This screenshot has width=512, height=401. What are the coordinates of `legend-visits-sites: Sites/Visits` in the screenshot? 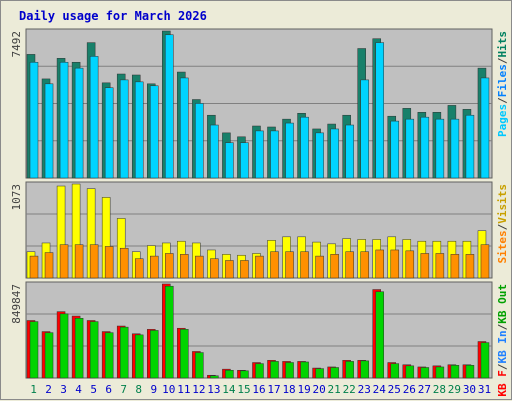 It's located at (502, 224).